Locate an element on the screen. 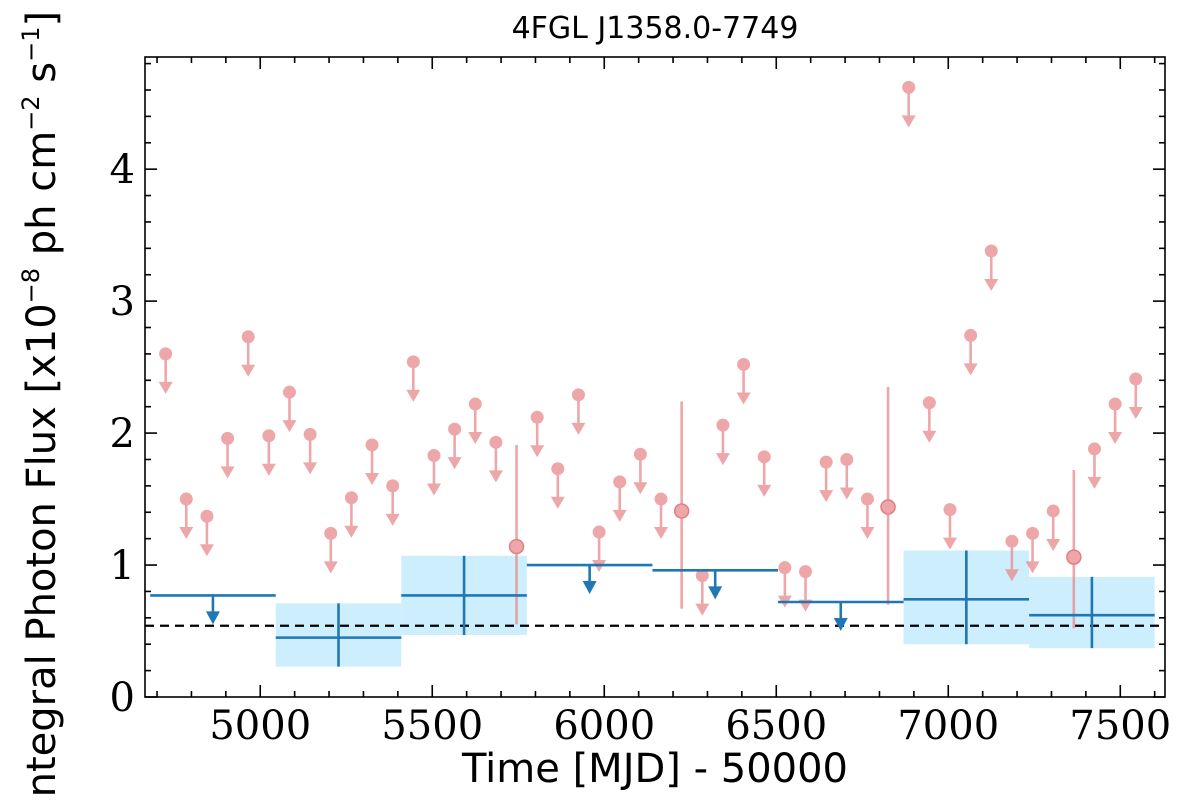  y-axis-label-mid2: s is located at coordinates (42, 79).